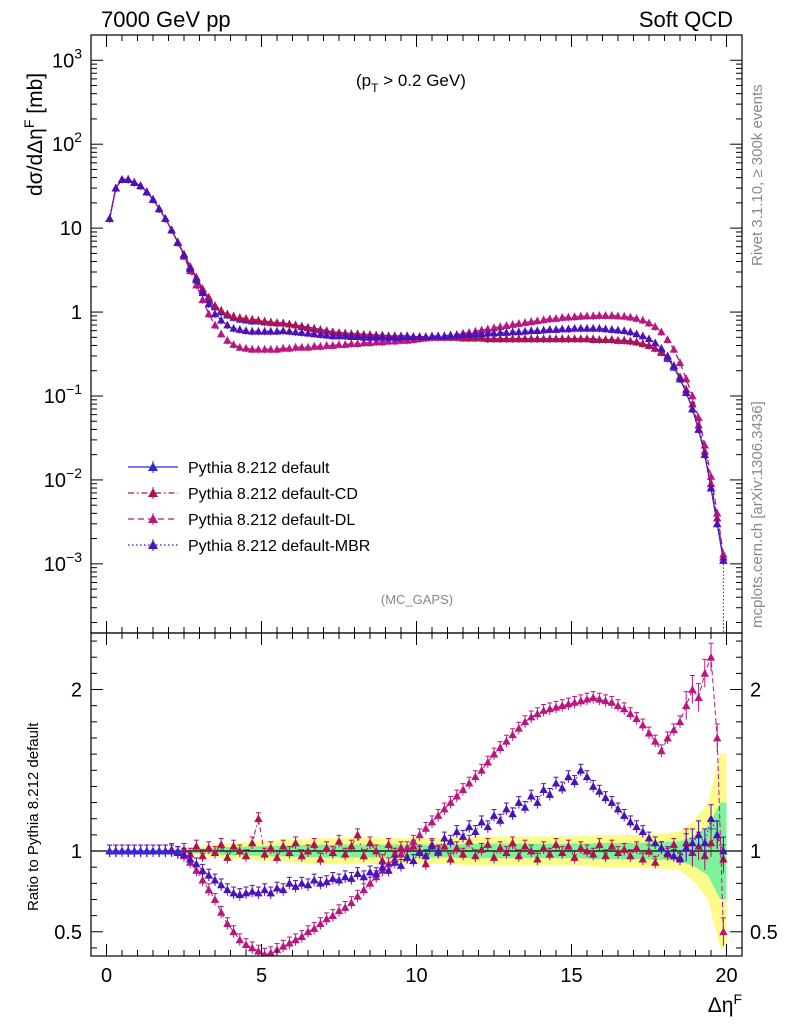  Describe the element at coordinates (243, 494) in the screenshot. I see `legend-entry-cd: Pythia 8.212 default-CD` at that location.